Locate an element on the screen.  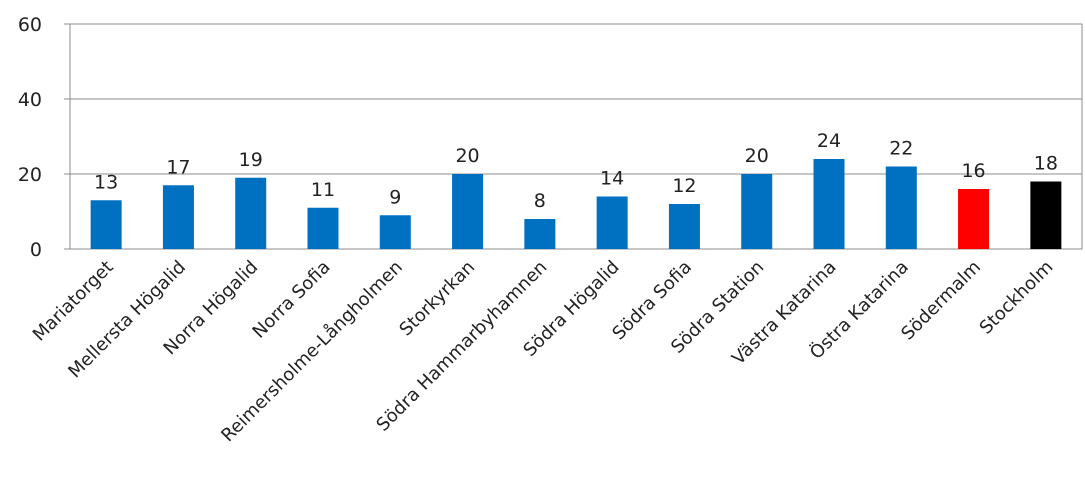
data-label: 19 is located at coordinates (251, 160).